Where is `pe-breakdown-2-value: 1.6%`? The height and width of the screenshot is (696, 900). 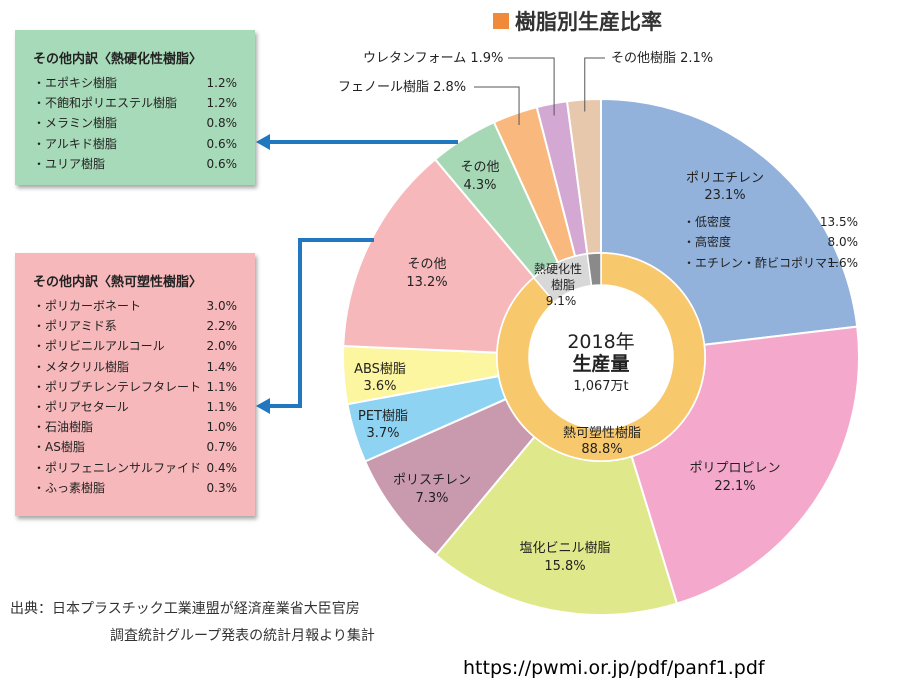
pe-breakdown-2-value: 1.6% is located at coordinates (843, 263).